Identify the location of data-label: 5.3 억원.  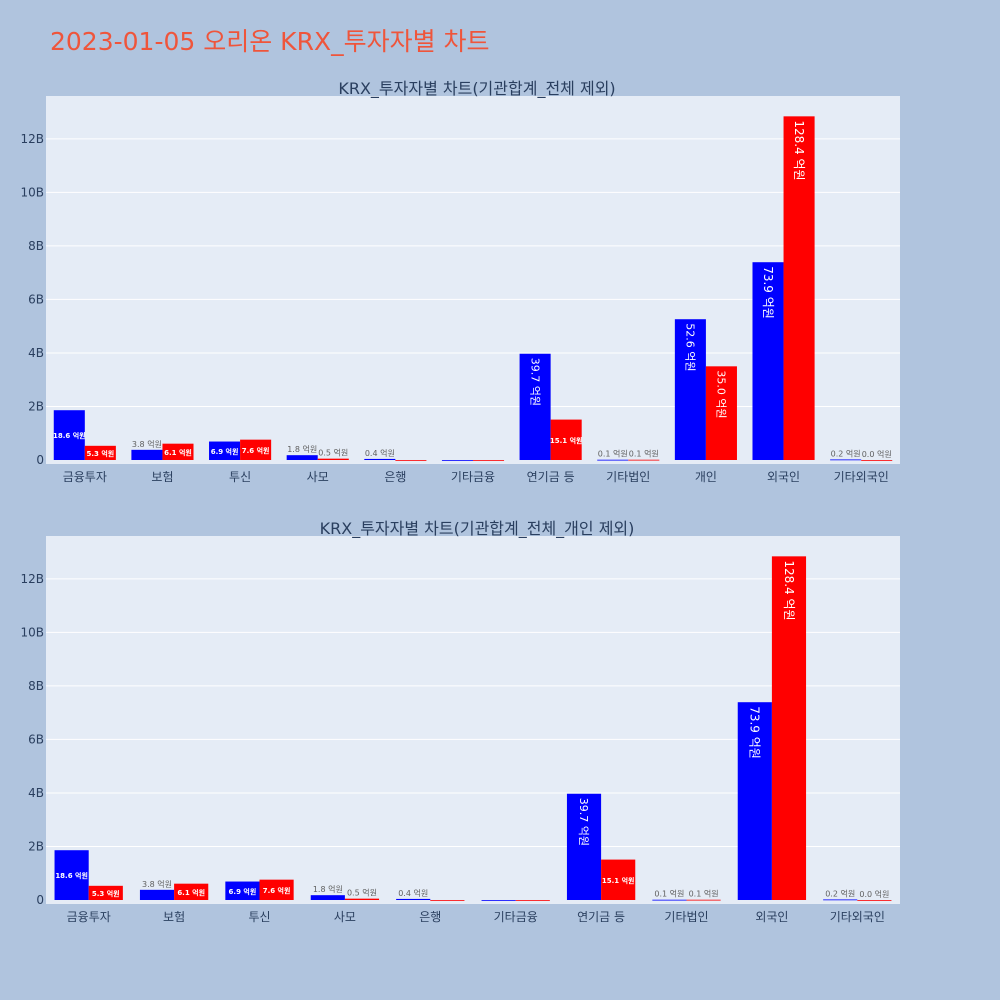
(106, 893).